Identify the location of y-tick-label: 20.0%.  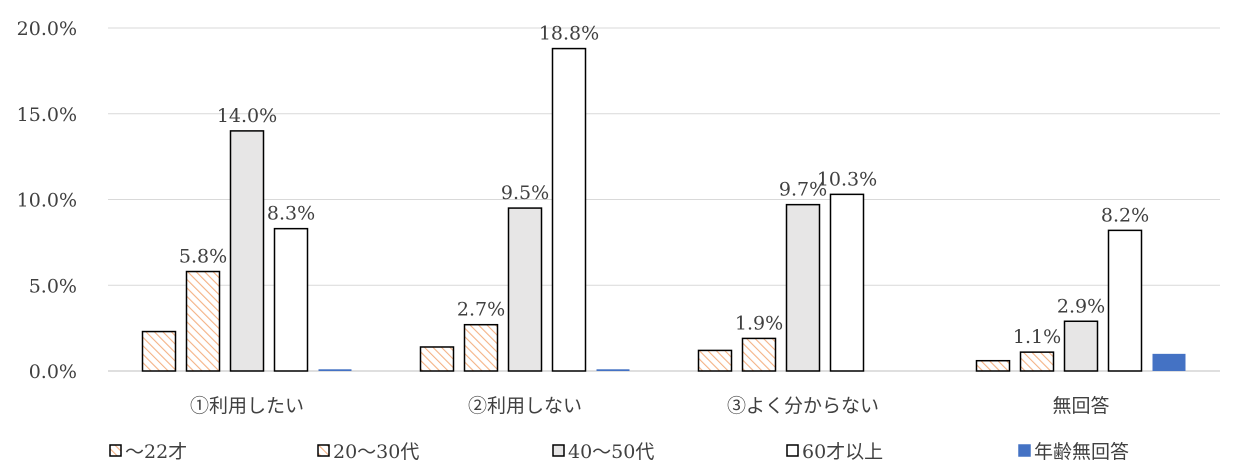
(47, 29).